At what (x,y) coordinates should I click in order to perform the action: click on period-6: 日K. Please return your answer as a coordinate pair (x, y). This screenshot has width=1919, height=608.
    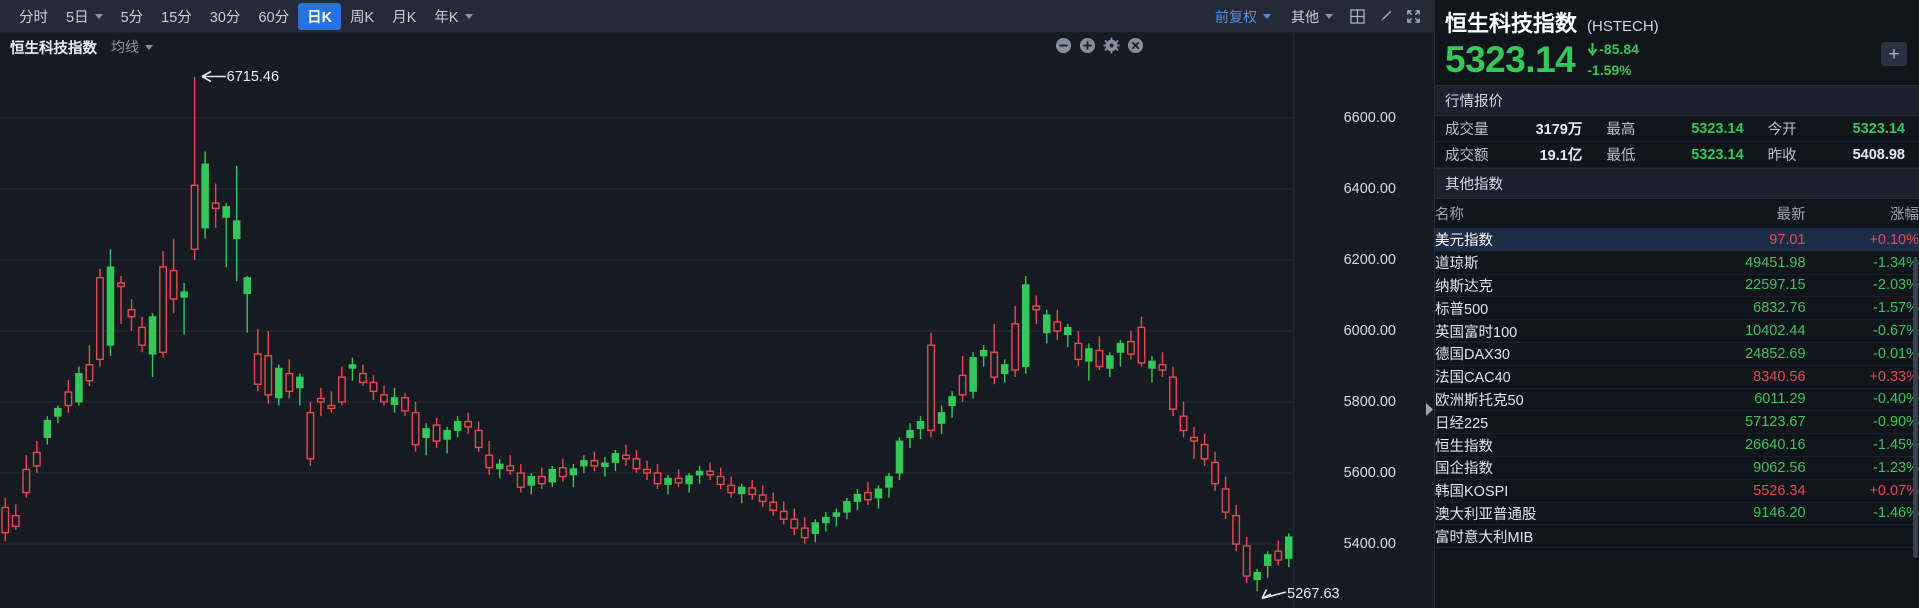
    Looking at the image, I should click on (320, 16).